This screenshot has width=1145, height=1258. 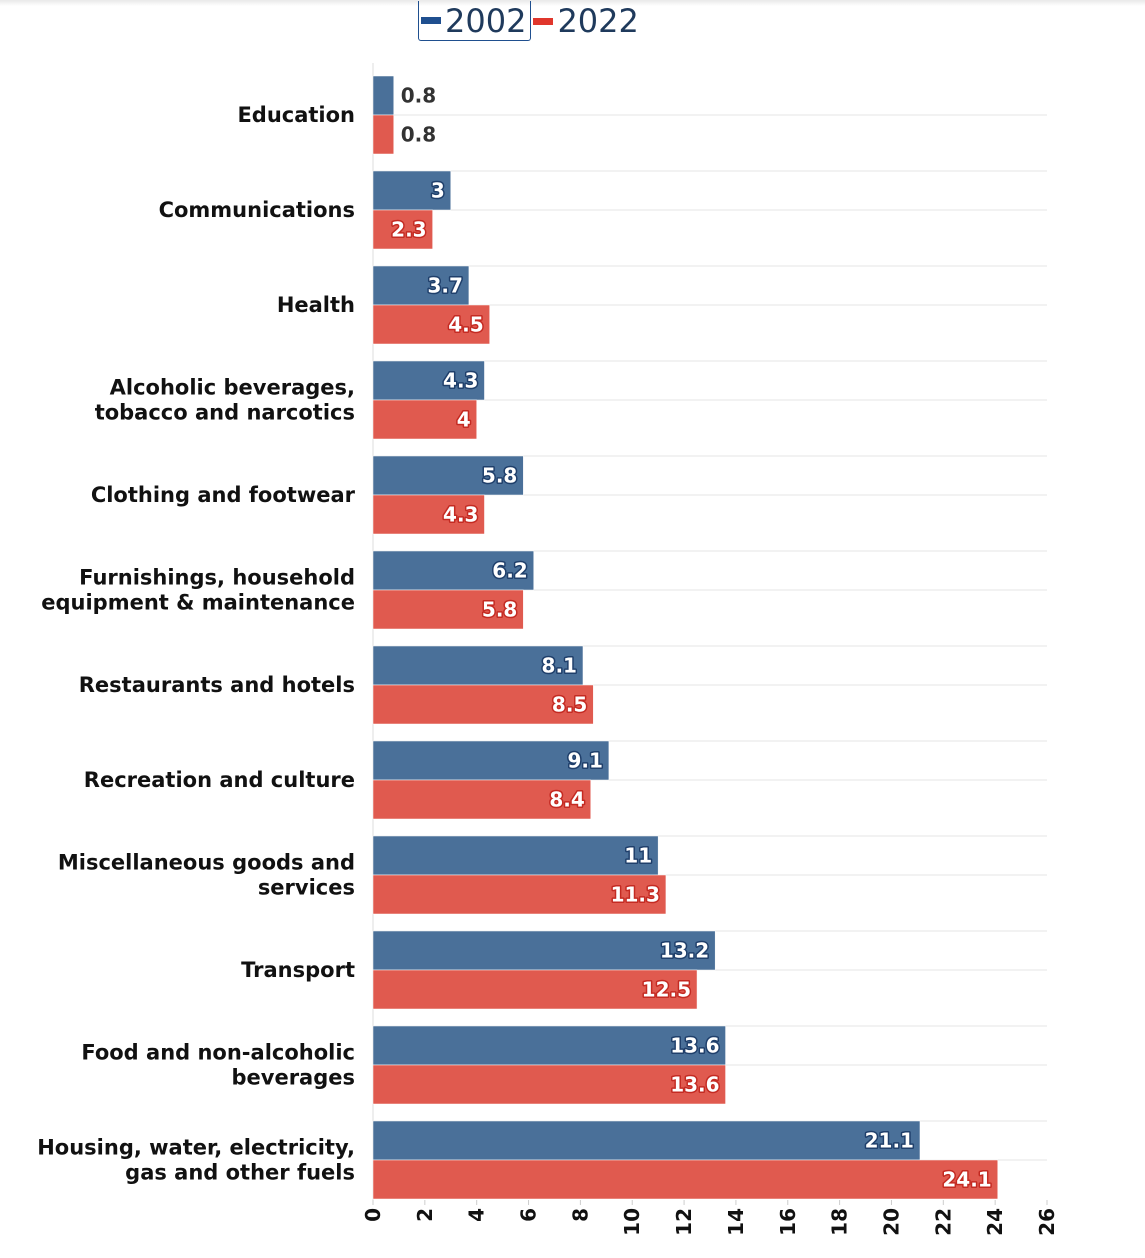 What do you see at coordinates (296, 115) in the screenshot?
I see `category-label: Education` at bounding box center [296, 115].